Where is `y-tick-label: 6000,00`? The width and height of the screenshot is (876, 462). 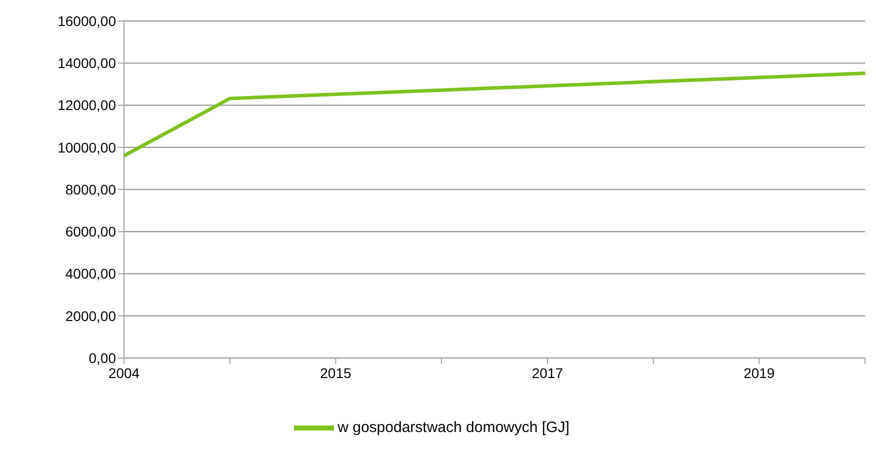
y-tick-label: 6000,00 is located at coordinates (90, 232).